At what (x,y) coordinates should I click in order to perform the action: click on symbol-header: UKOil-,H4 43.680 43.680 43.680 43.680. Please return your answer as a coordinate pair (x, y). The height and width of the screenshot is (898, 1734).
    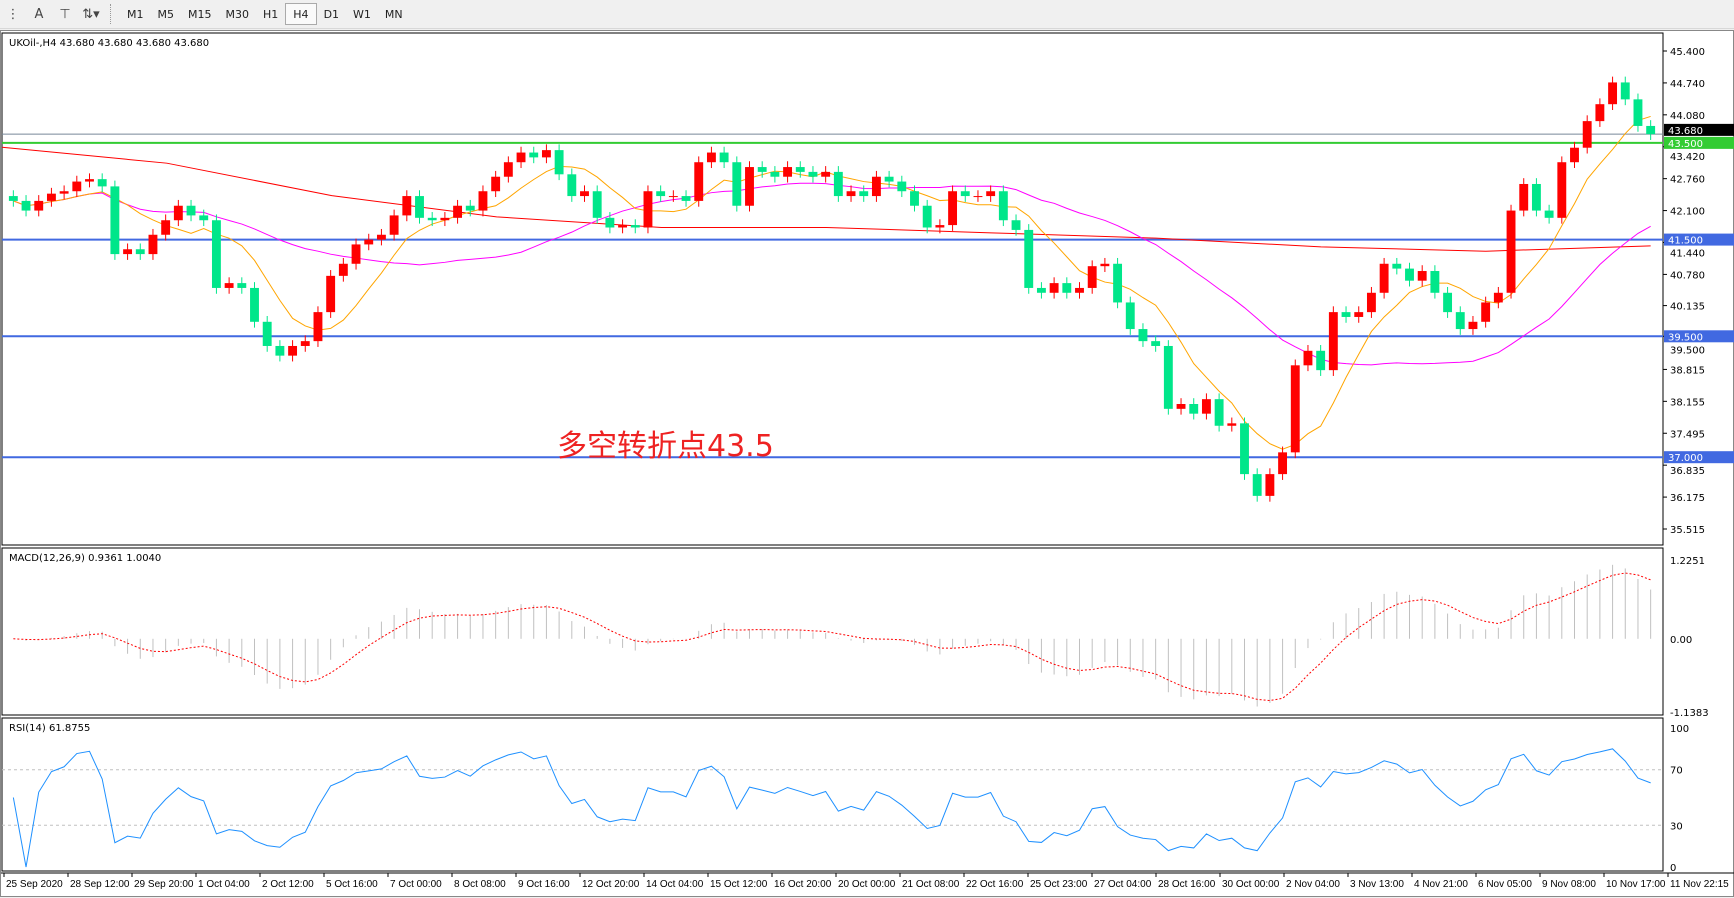
    Looking at the image, I should click on (109, 43).